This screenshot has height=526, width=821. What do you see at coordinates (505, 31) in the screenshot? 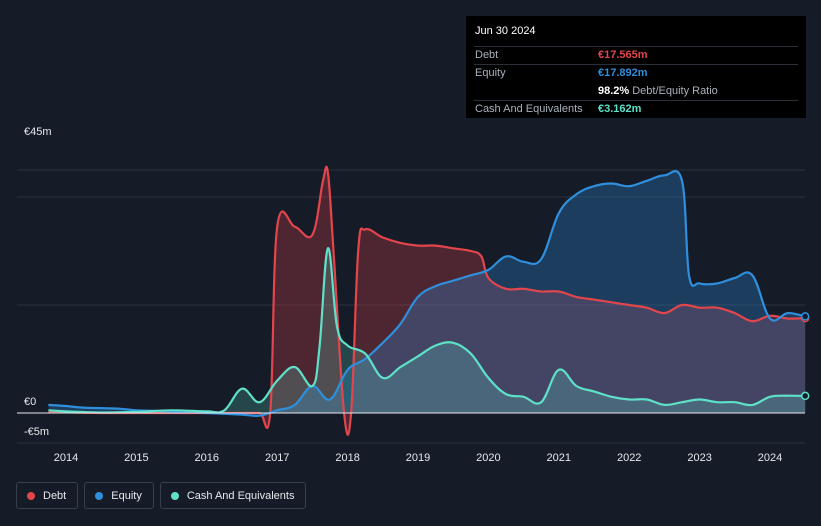
I see `tooltip-date: Jun 30 2024` at bounding box center [505, 31].